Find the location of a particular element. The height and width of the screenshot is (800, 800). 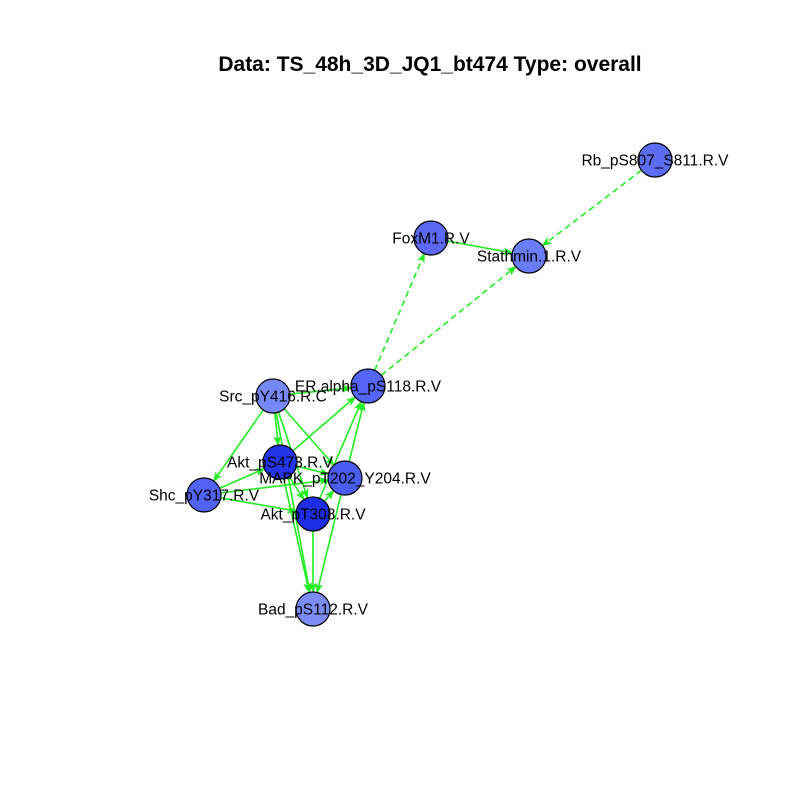

node-label-mapk: MAPK_pT202_Y204.R.V is located at coordinates (345, 479).